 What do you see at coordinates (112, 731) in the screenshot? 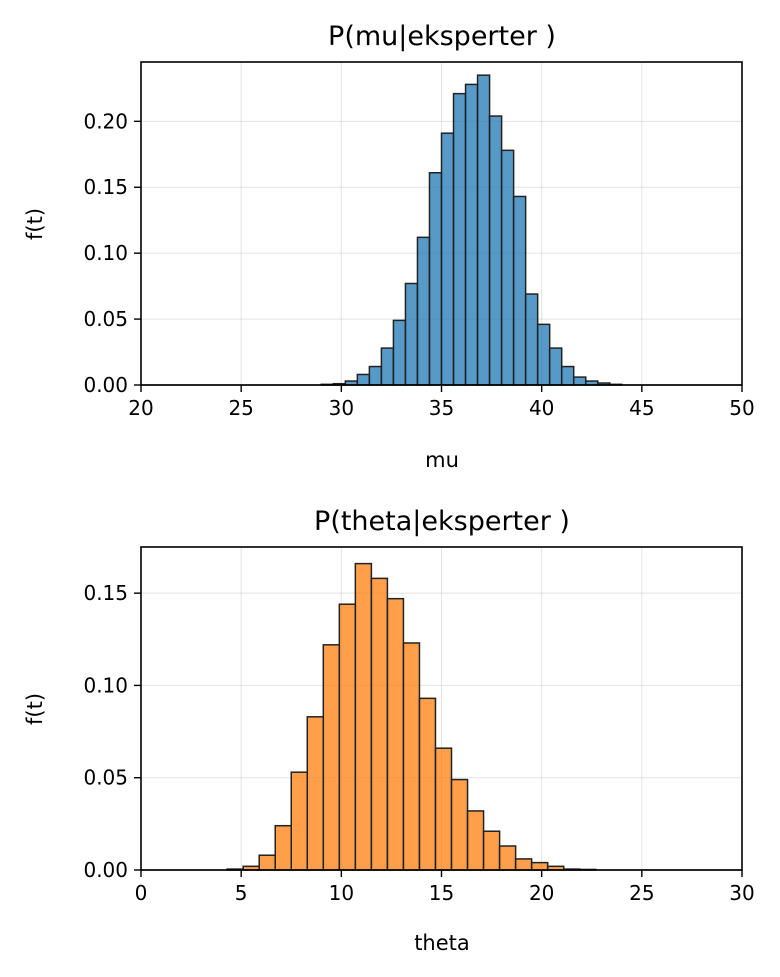
I see `y-axis-ticks: 0.00 0.05 0.10 0.15` at bounding box center [112, 731].